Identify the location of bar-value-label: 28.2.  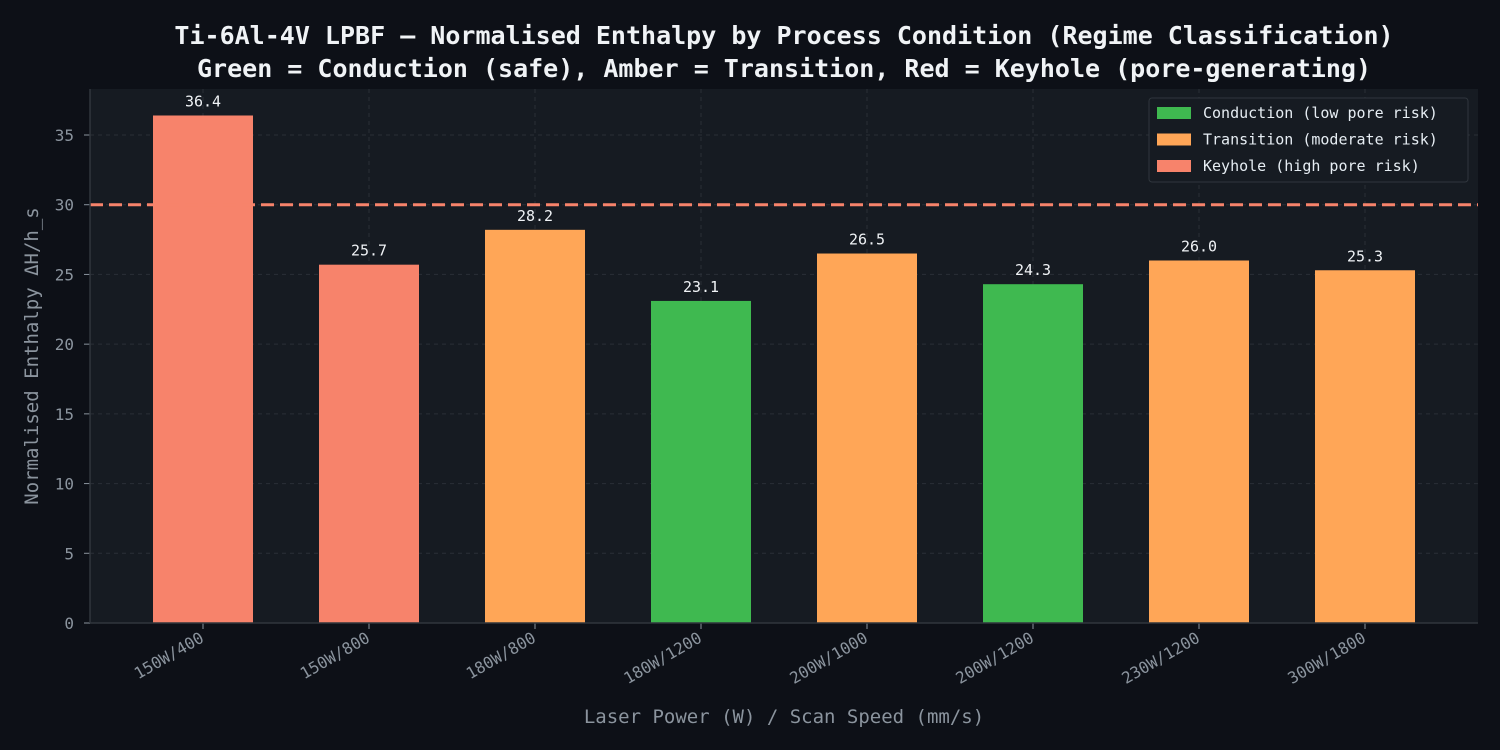
(535, 216).